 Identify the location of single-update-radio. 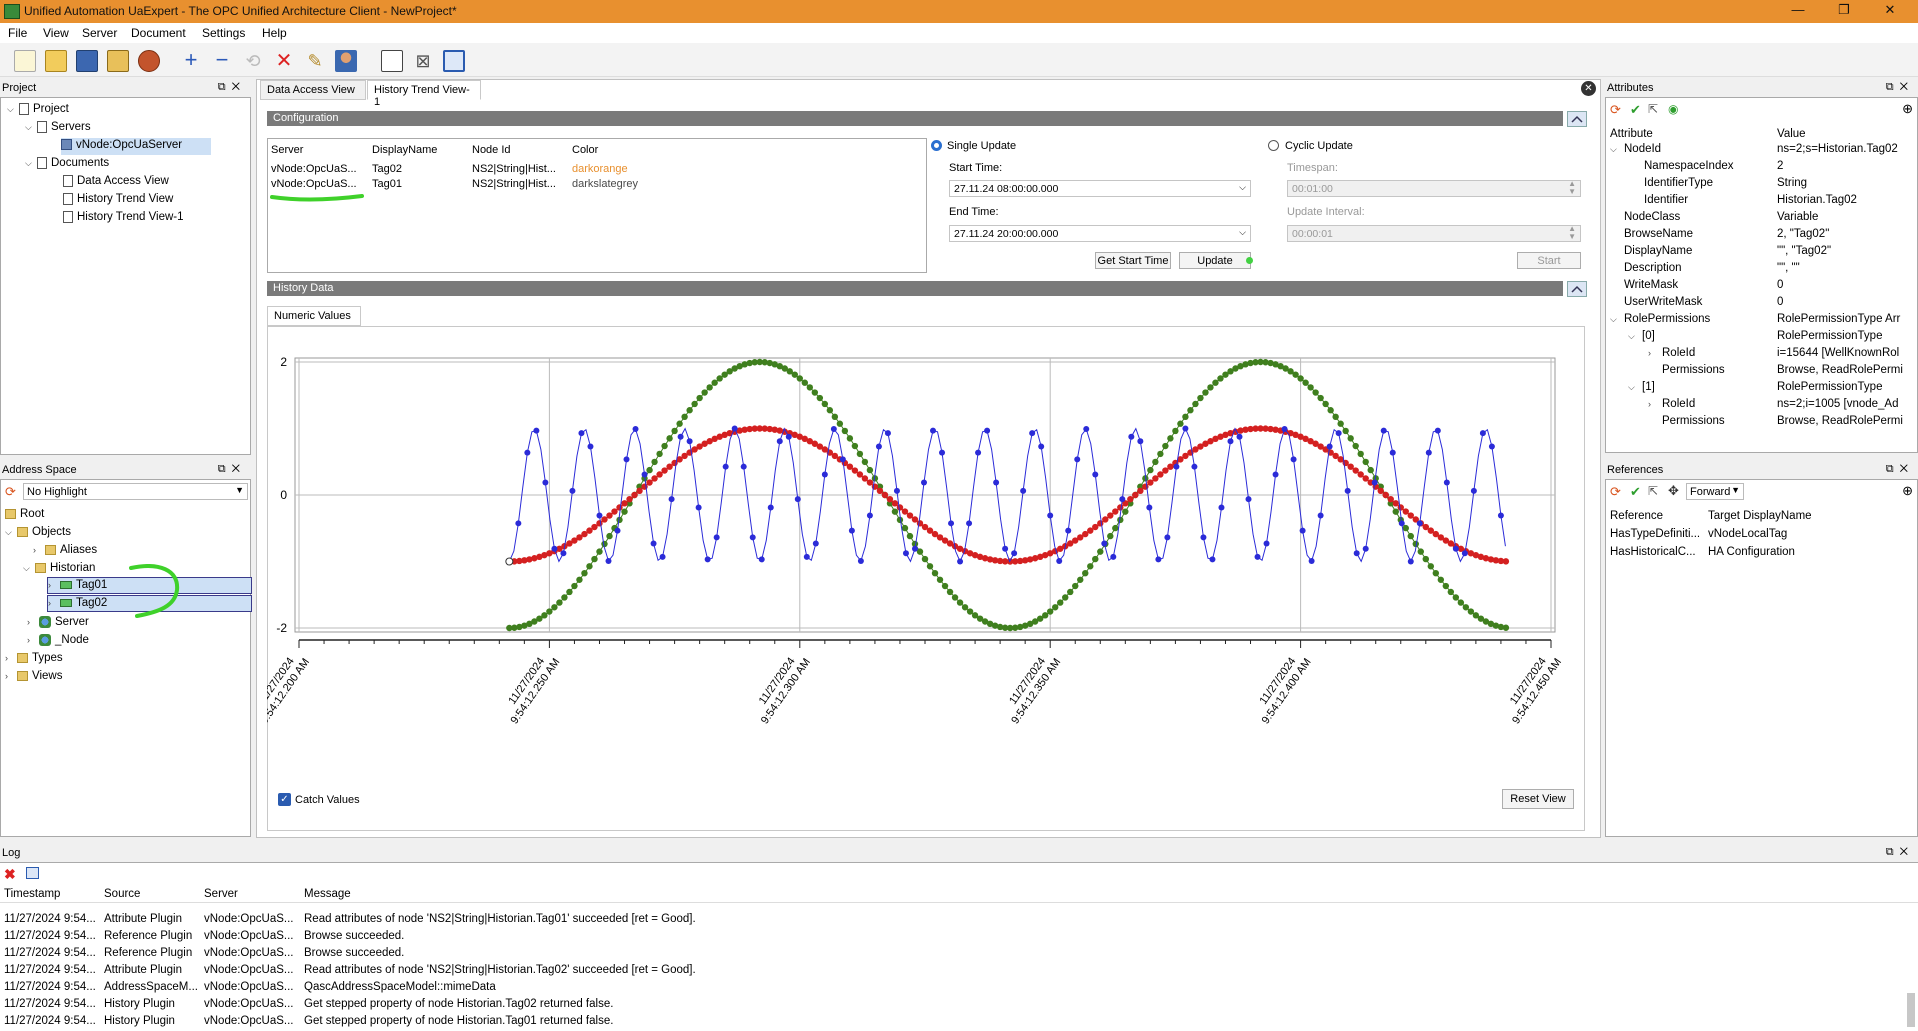
(936, 145).